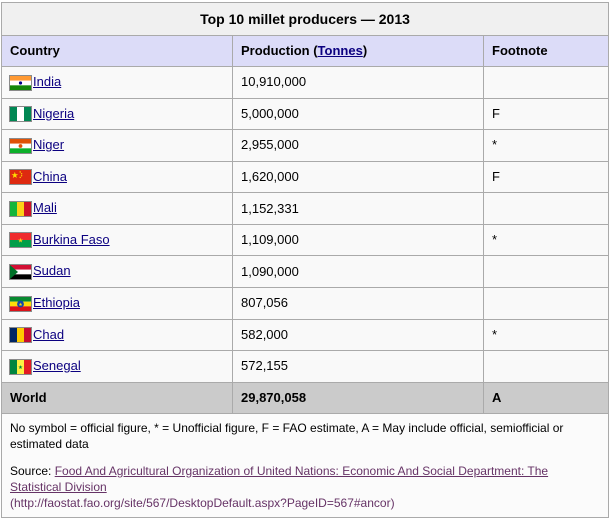 The width and height of the screenshot is (612, 520). What do you see at coordinates (31, 470) in the screenshot?
I see `source-label: Source:` at bounding box center [31, 470].